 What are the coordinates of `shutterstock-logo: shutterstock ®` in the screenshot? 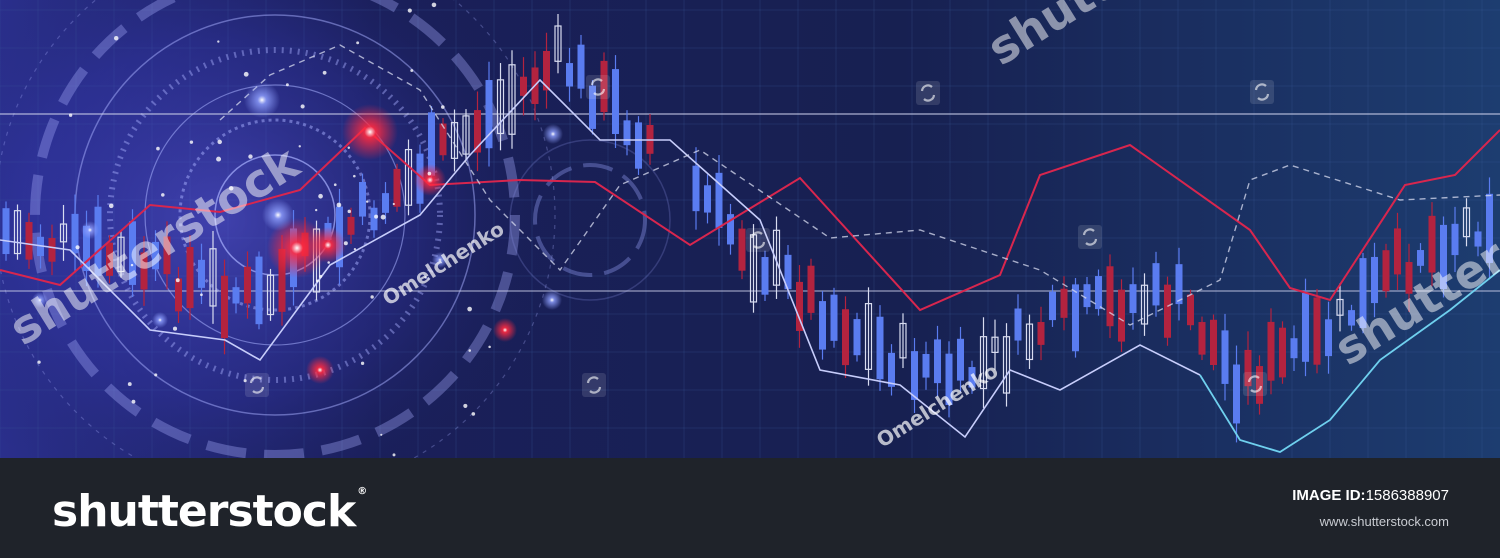 It's located at (209, 511).